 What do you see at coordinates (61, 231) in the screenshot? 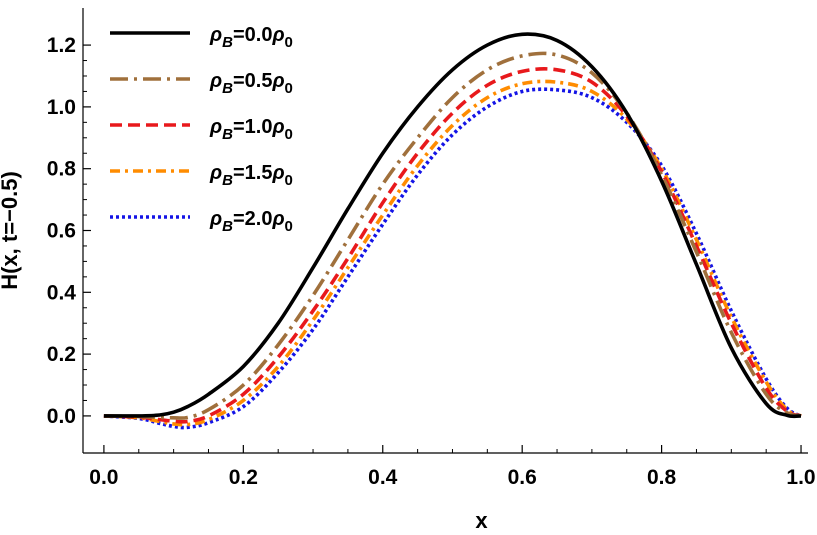
I see `y-tick-label: 0.6` at bounding box center [61, 231].